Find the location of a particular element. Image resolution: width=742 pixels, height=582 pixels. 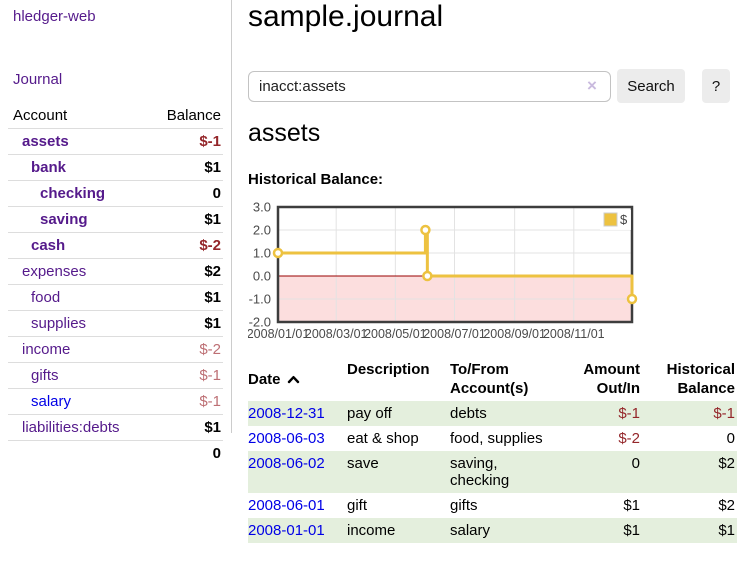

account-link-checking: checking is located at coordinates (73, 193).